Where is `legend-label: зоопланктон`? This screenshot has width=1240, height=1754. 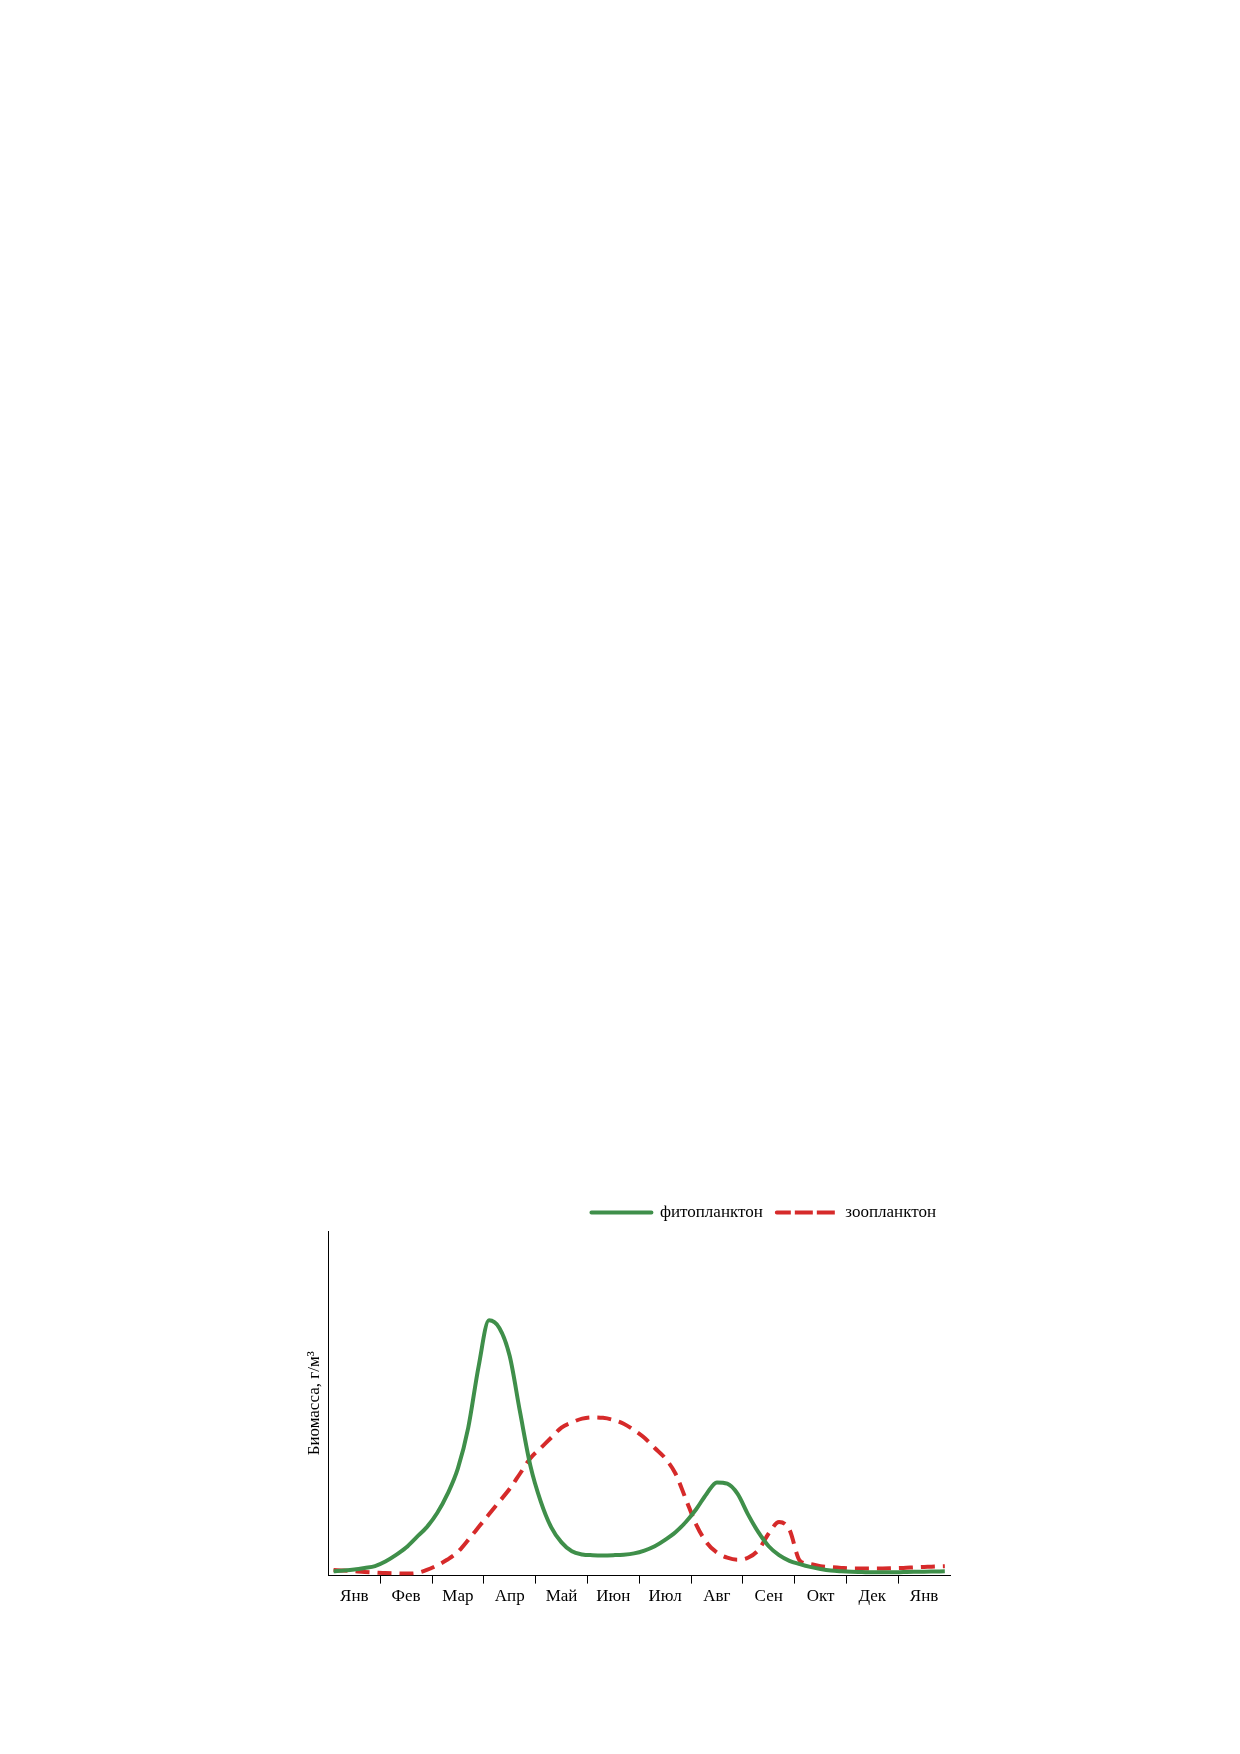 legend-label: зоопланктон is located at coordinates (891, 1211).